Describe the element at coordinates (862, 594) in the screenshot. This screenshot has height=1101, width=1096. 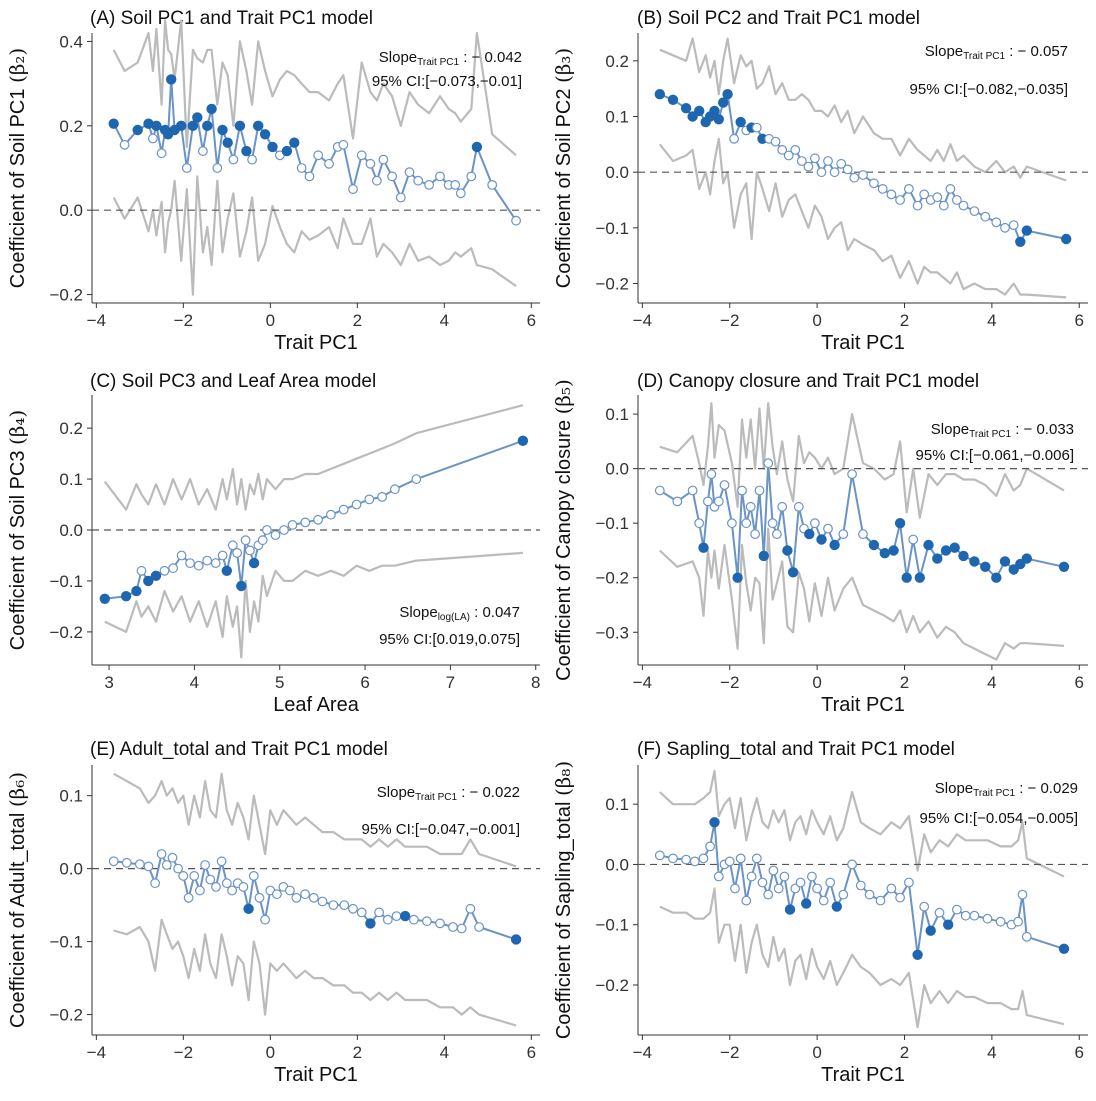
I see `ci-lower-line-d` at that location.